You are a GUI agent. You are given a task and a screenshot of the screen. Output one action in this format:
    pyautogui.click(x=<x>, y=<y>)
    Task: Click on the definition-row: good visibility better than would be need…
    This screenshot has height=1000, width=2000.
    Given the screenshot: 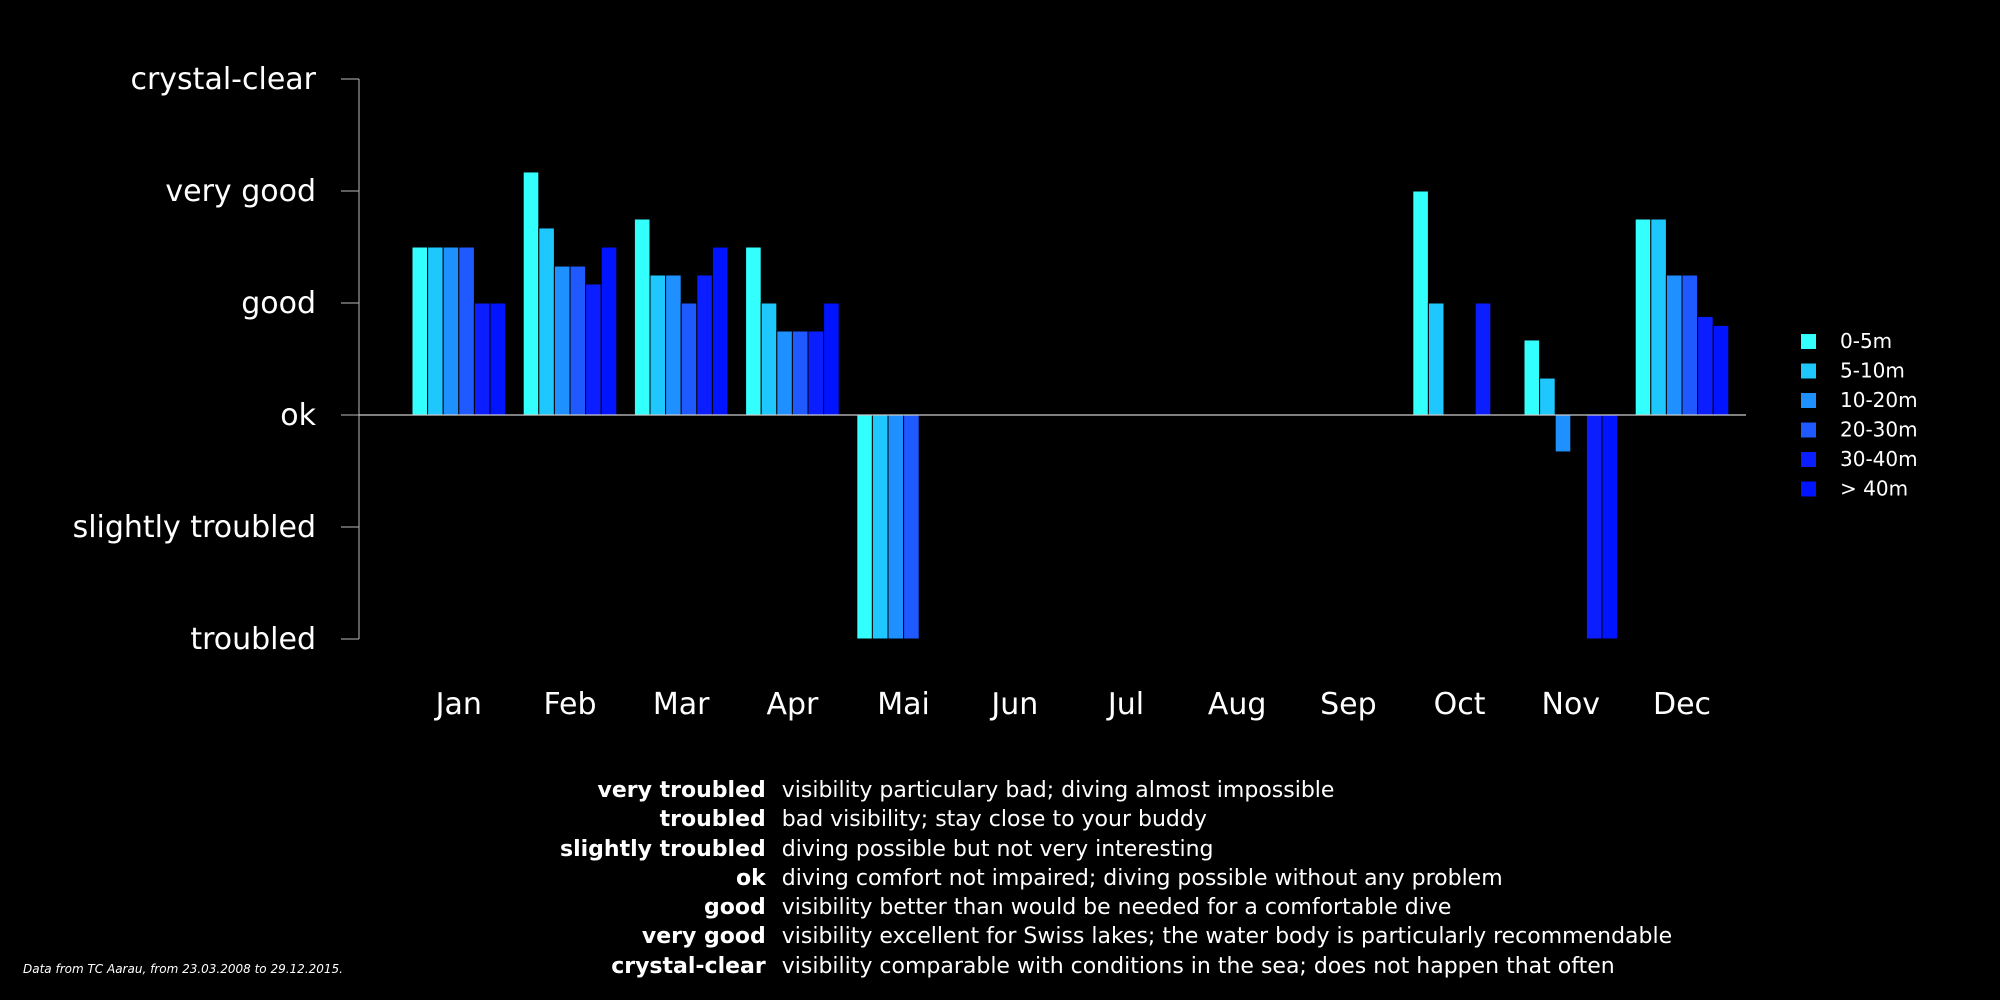 What is the action you would take?
    pyautogui.click(x=1116, y=907)
    